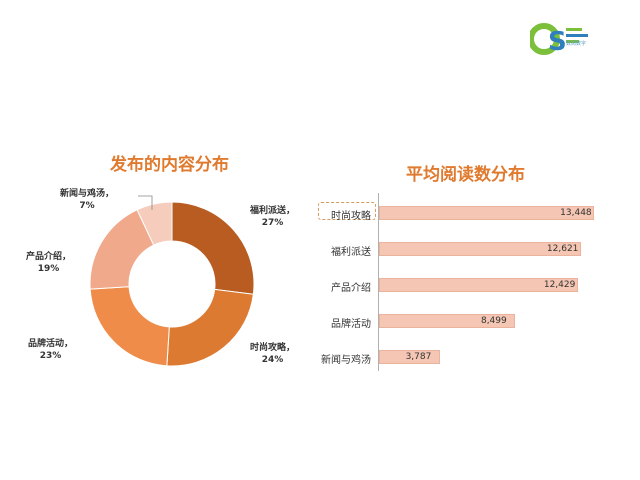 The image size is (640, 480). Describe the element at coordinates (50, 350) in the screenshot. I see `pie-data-label: 品牌活动， 23%` at that location.